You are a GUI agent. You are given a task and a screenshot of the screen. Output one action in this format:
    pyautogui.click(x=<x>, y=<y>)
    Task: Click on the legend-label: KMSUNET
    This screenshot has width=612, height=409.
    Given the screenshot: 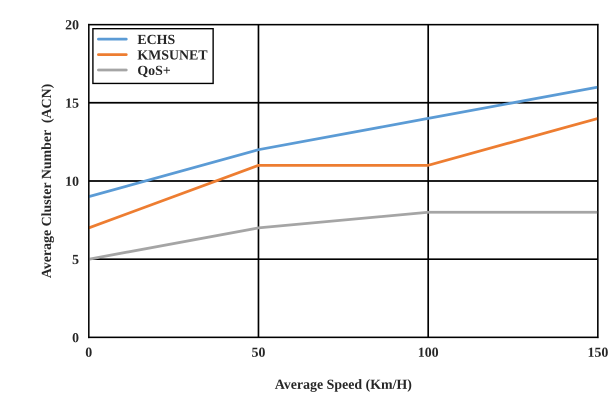 What is the action you would take?
    pyautogui.click(x=173, y=55)
    